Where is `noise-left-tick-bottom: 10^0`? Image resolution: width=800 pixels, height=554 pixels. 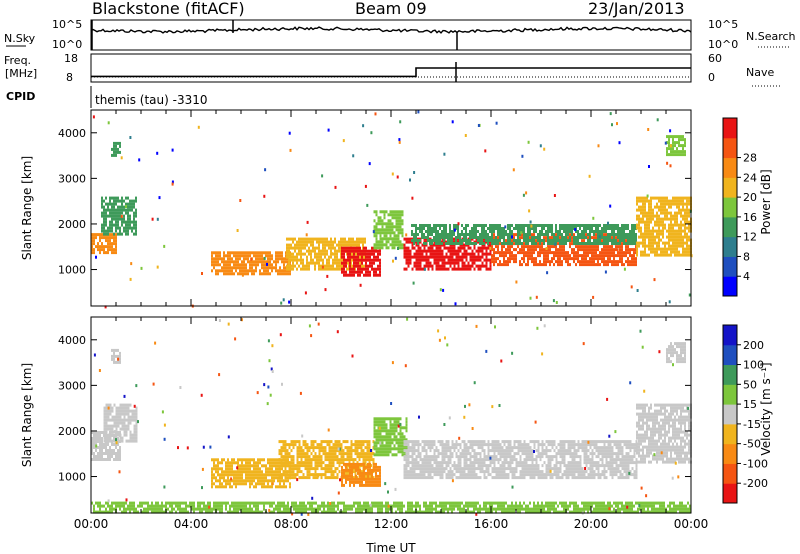
noise-left-tick-bottom: 10^0 is located at coordinates (67, 44).